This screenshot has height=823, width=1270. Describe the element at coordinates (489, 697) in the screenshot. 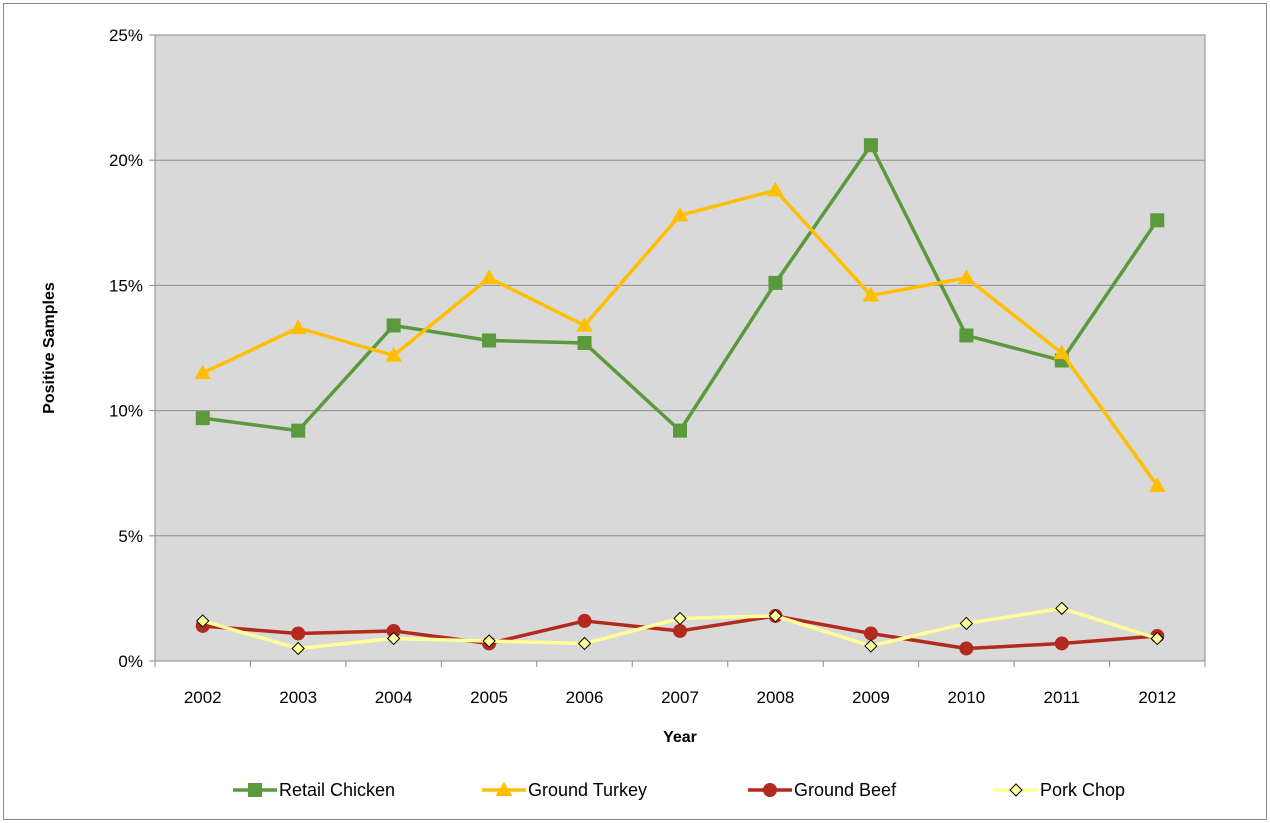

I see `x-tick-label: 2005` at that location.